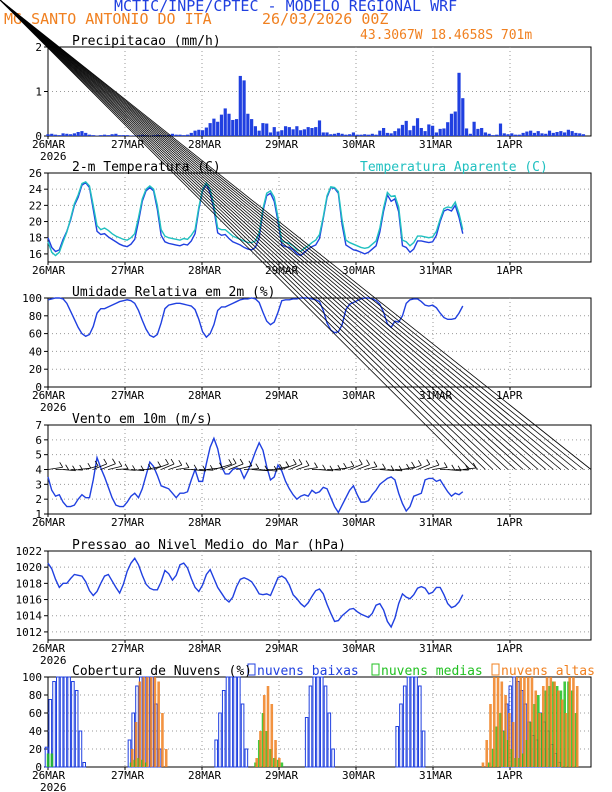 This screenshot has height=792, width=612. I want to click on pressure-year-label: 2026, so click(53, 660).